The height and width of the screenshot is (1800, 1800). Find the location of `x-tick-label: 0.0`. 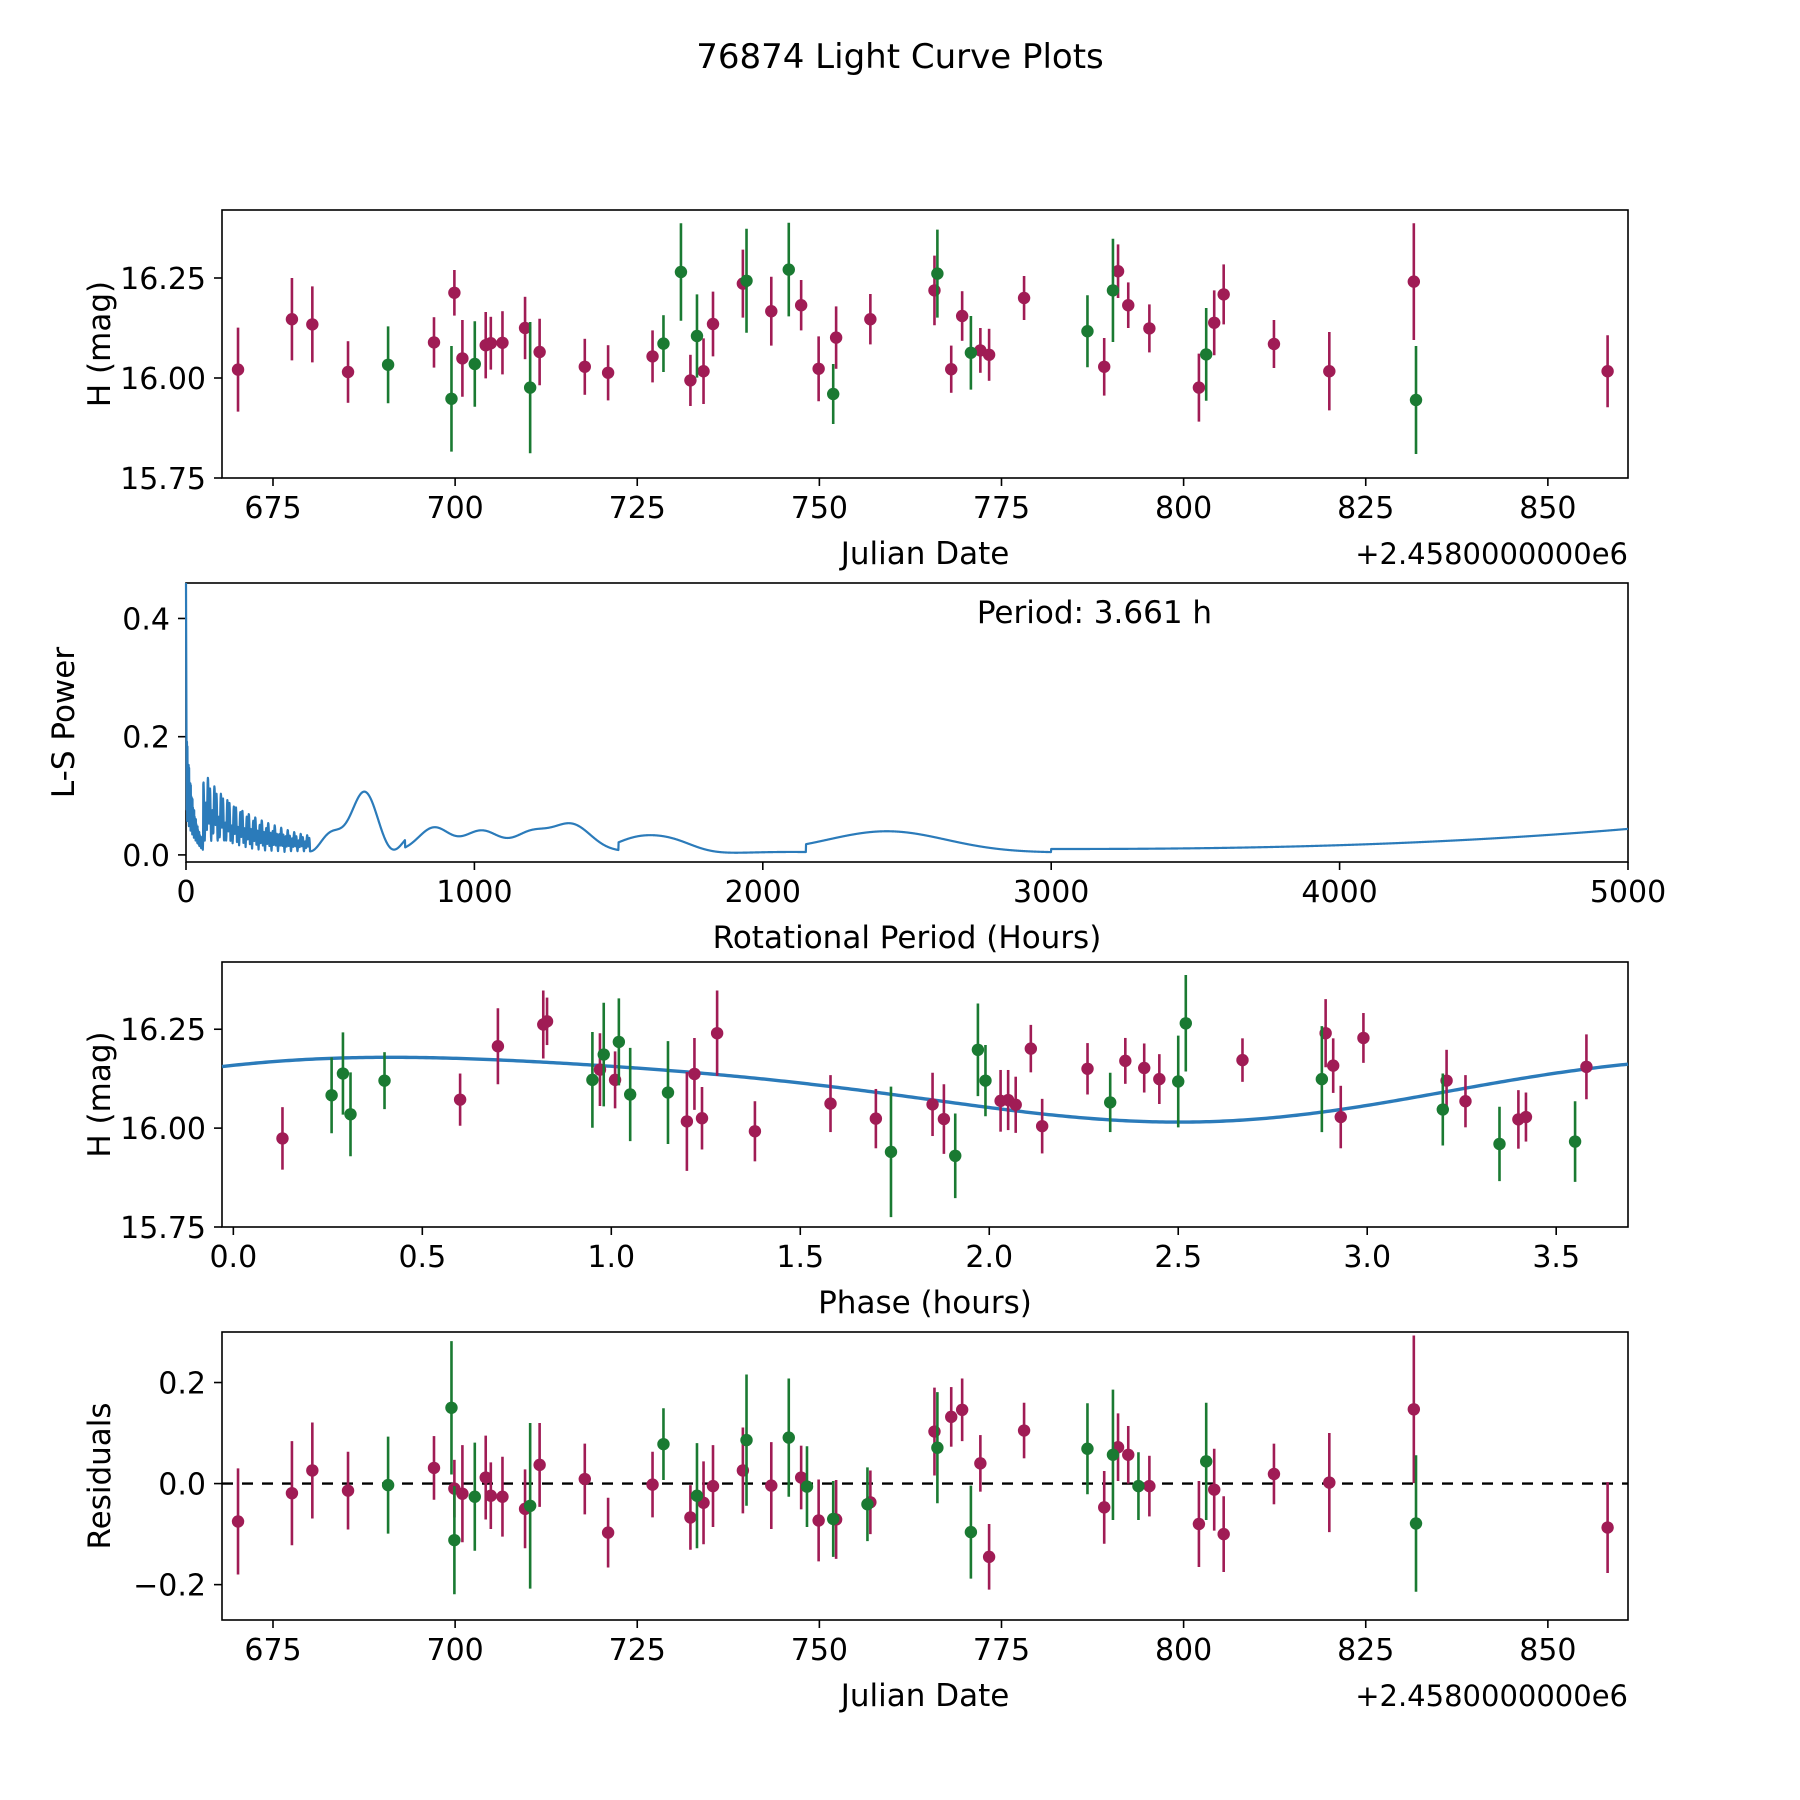

x-tick-label: 0.0 is located at coordinates (233, 1257).